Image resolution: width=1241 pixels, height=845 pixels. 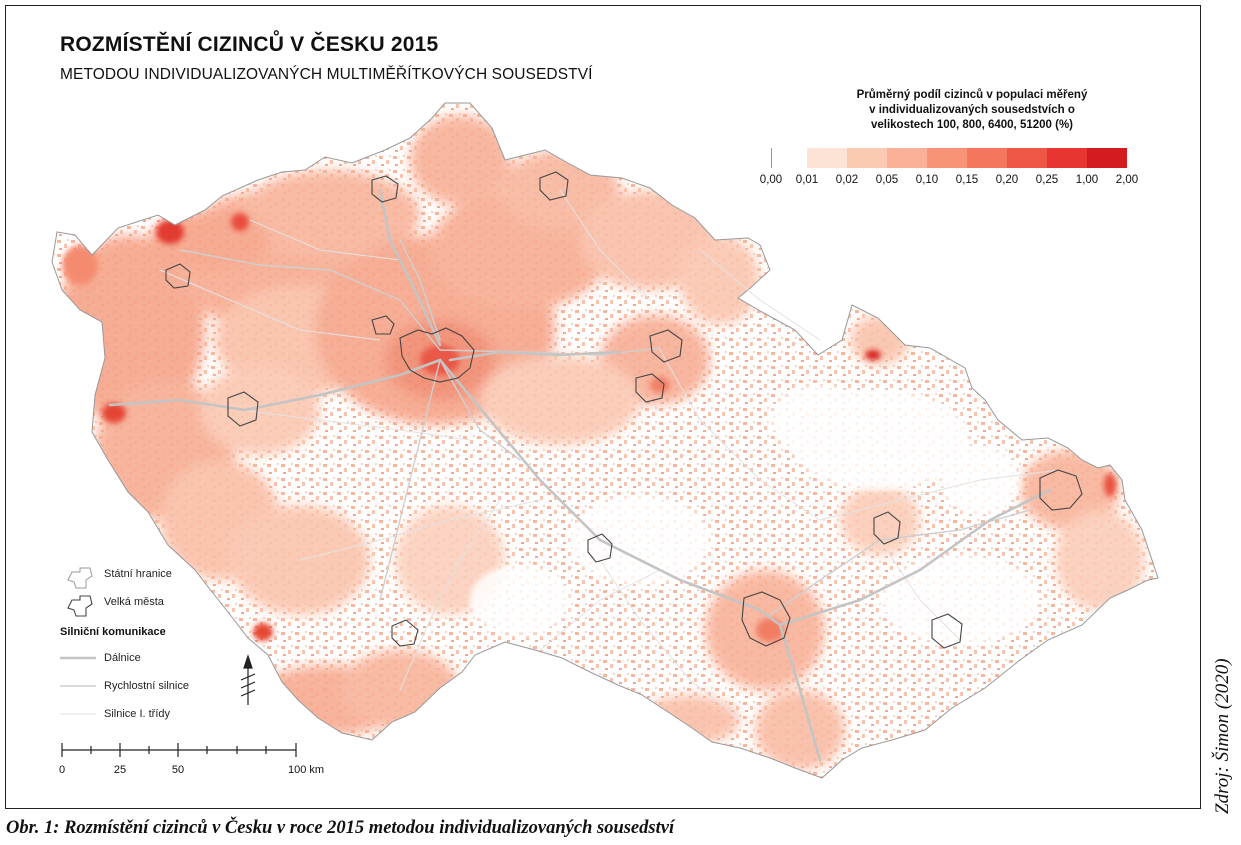 What do you see at coordinates (122, 658) in the screenshot?
I see `key-motorway-label: Dálnice` at bounding box center [122, 658].